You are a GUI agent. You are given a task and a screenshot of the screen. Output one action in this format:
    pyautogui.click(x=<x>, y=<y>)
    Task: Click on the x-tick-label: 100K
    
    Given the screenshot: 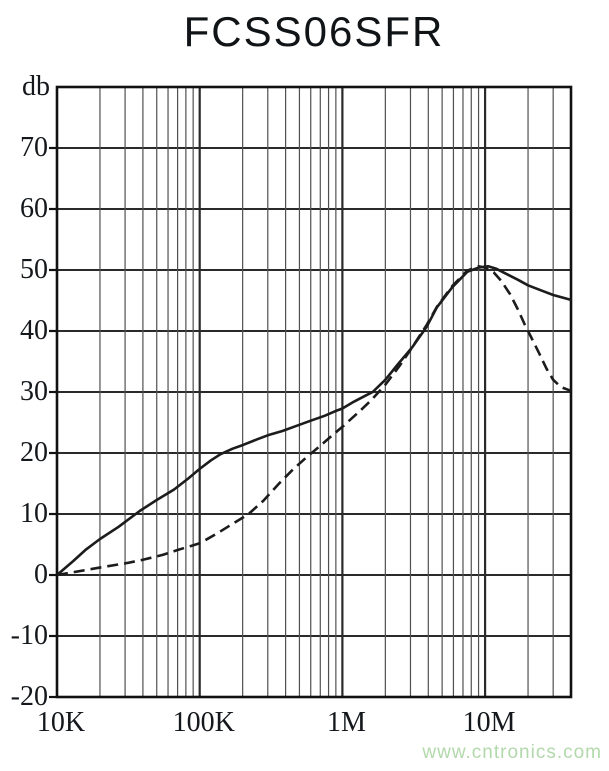 What is the action you would take?
    pyautogui.click(x=203, y=722)
    